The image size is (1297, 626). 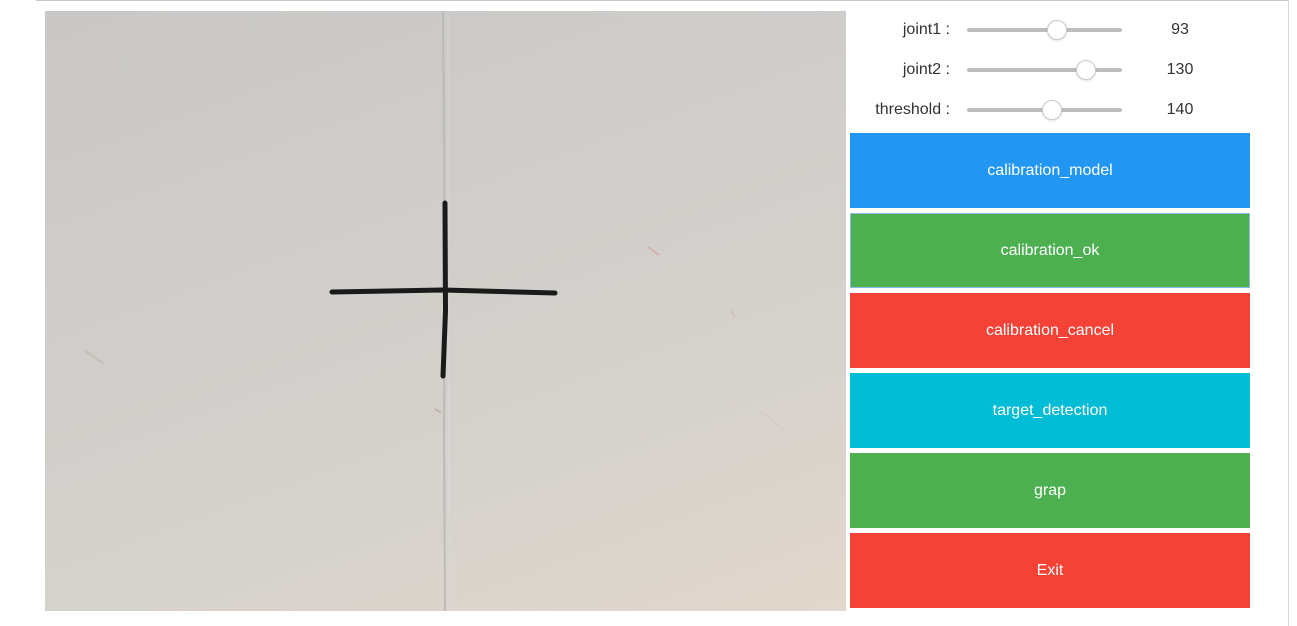 What do you see at coordinates (1050, 170) in the screenshot?
I see `calibration-model-button: calibration_model` at bounding box center [1050, 170].